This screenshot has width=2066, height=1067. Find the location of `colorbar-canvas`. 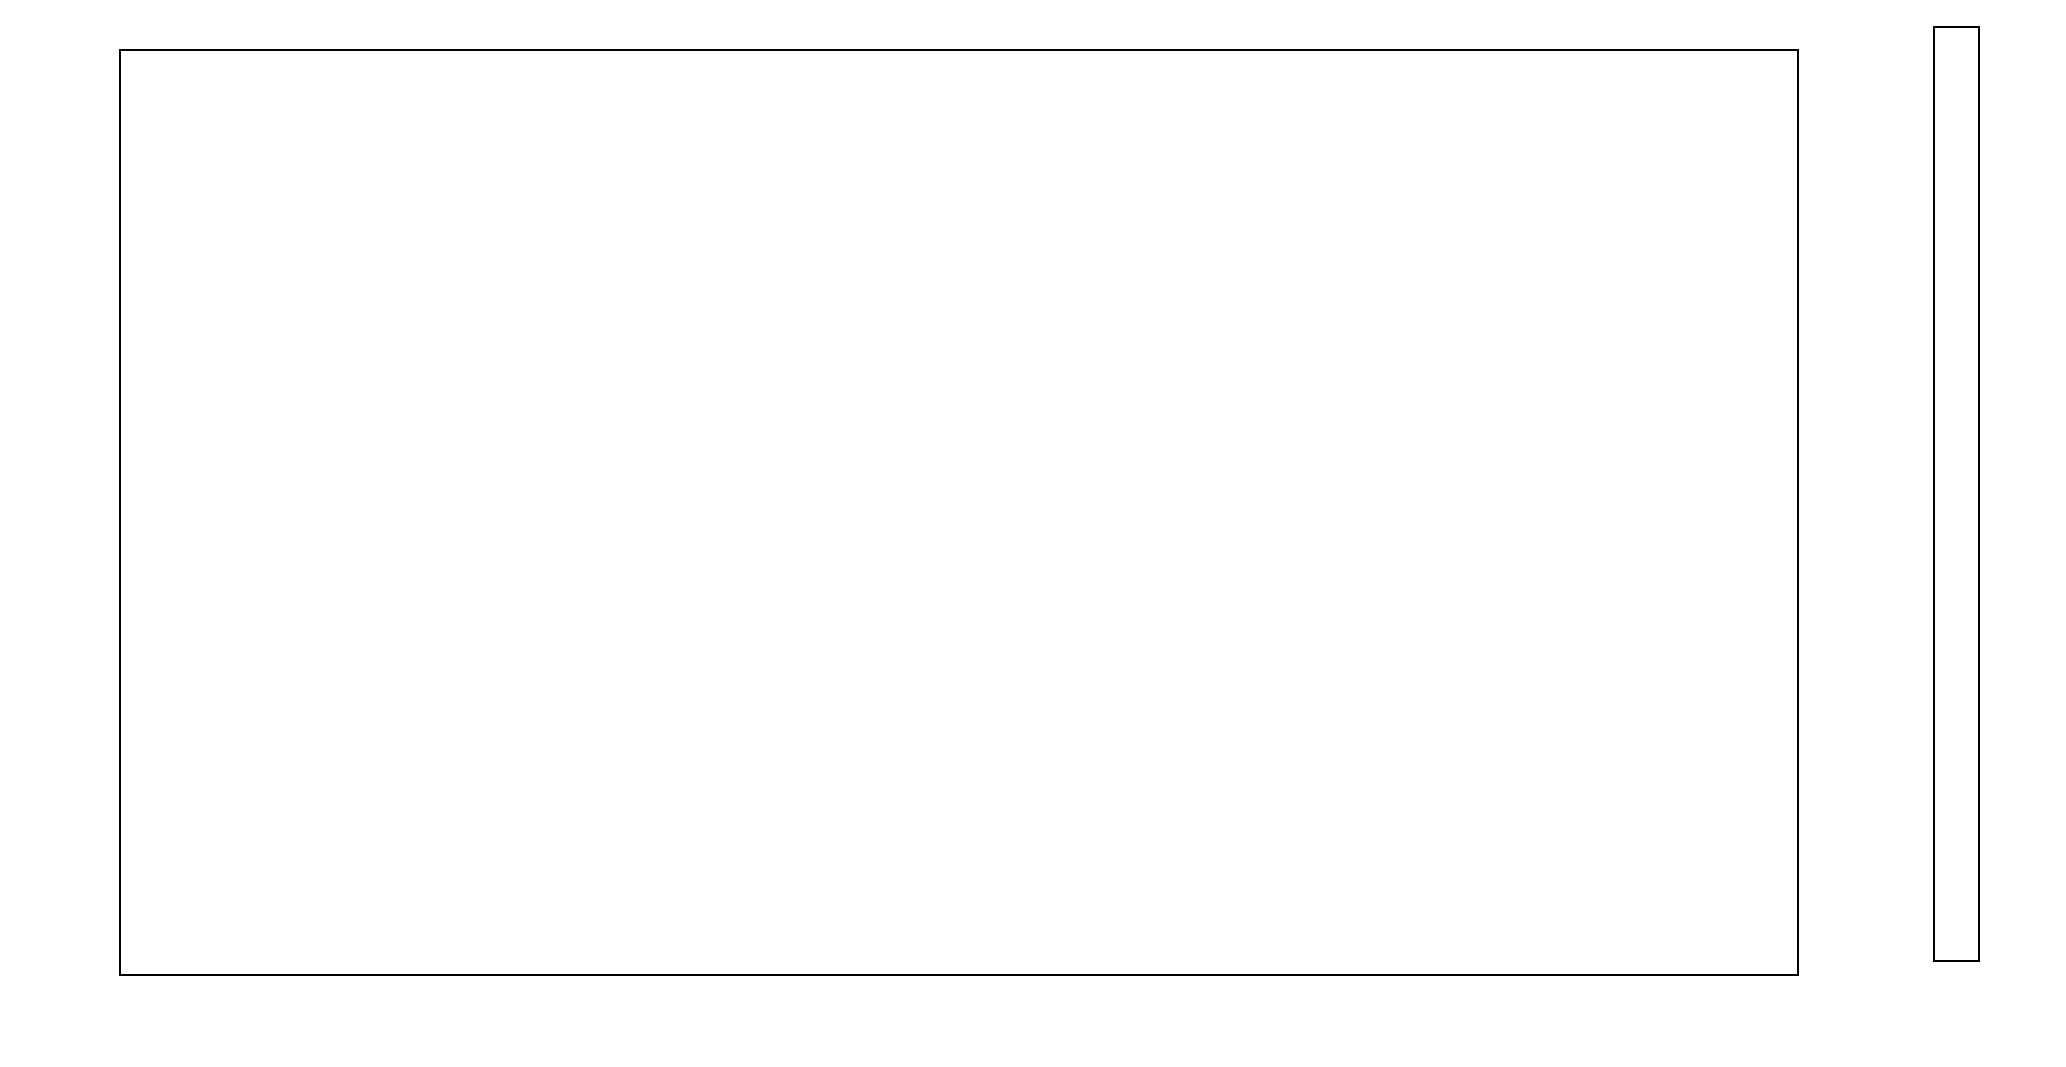

colorbar-canvas is located at coordinates (1956, 494).